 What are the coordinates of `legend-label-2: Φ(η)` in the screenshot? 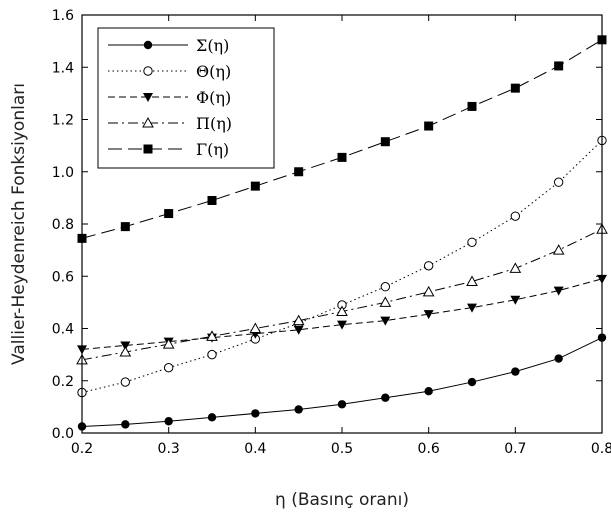 It's located at (213, 97).